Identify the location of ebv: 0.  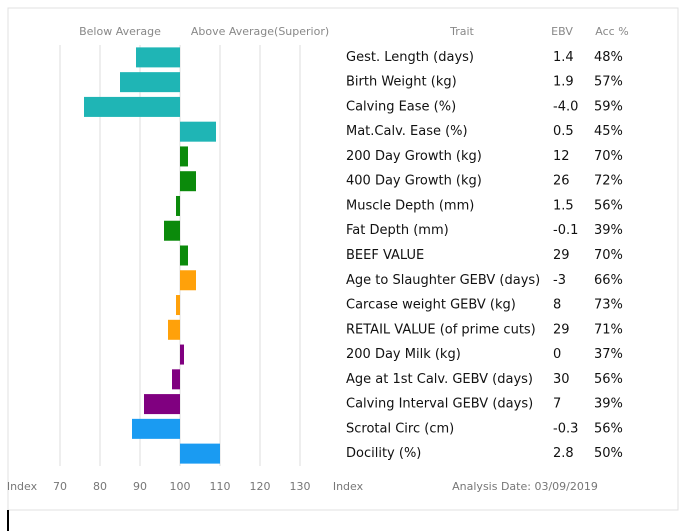
(557, 354).